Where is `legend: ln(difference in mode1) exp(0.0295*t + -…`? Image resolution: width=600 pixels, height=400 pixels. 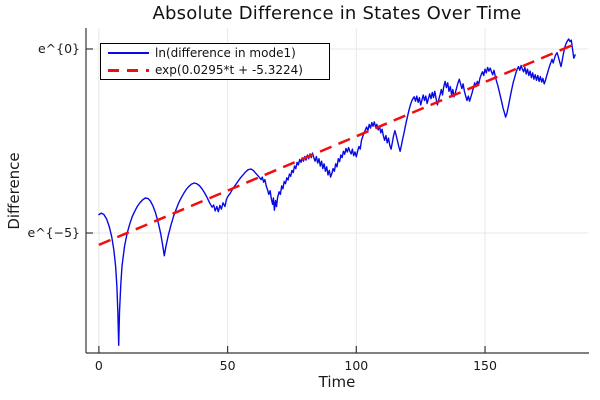 legend: ln(difference in mode1) exp(0.0295*t + -… is located at coordinates (215, 61).